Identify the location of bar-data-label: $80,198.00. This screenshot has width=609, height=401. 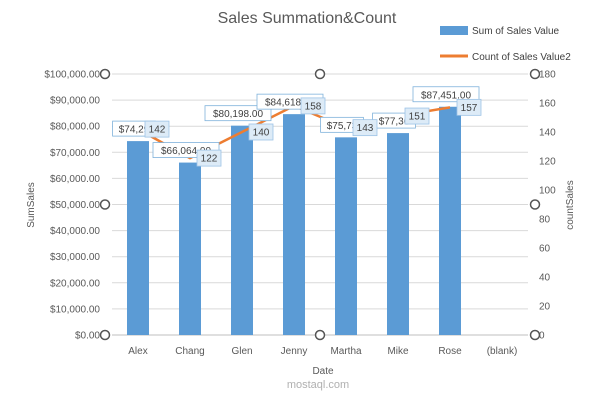
(238, 114).